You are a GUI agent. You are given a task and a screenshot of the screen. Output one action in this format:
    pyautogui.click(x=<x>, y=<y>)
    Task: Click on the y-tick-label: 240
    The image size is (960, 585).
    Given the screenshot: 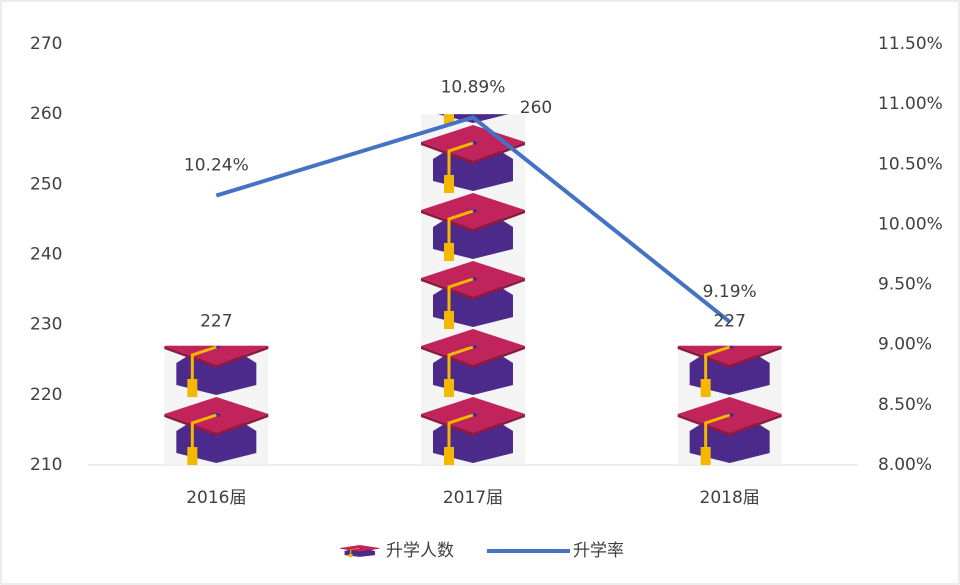 What is the action you would take?
    pyautogui.click(x=46, y=255)
    